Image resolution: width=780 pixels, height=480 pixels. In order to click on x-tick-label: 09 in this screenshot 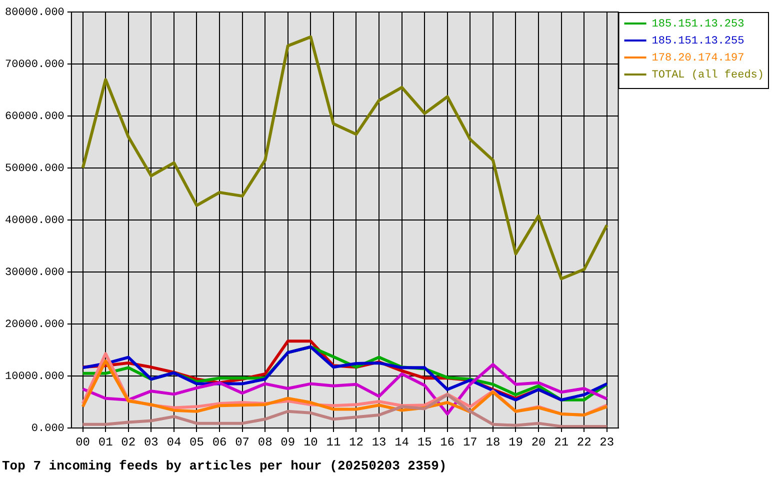, I will do `click(288, 442)`.